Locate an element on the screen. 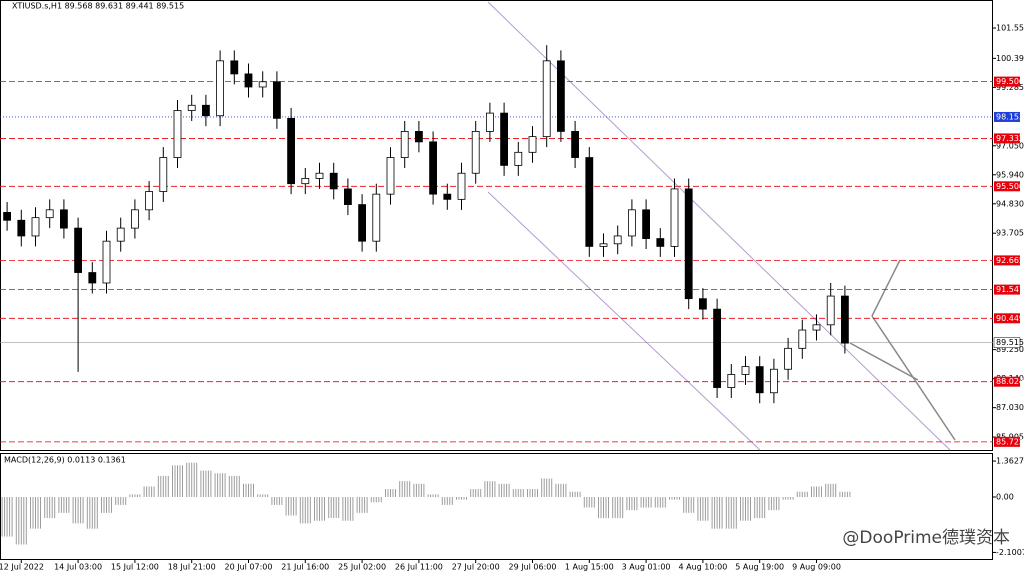  x-tick-label: 27 Jul 20:00 is located at coordinates (476, 567).